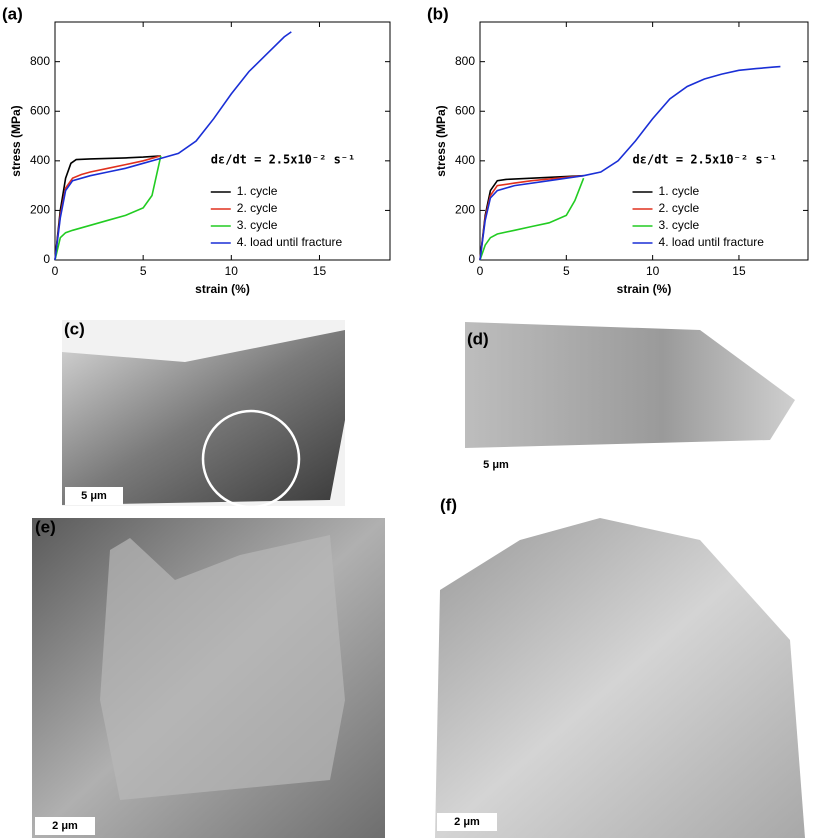 This screenshot has height=840, width=813. What do you see at coordinates (438, 13) in the screenshot?
I see `panel-label: (b)` at bounding box center [438, 13].